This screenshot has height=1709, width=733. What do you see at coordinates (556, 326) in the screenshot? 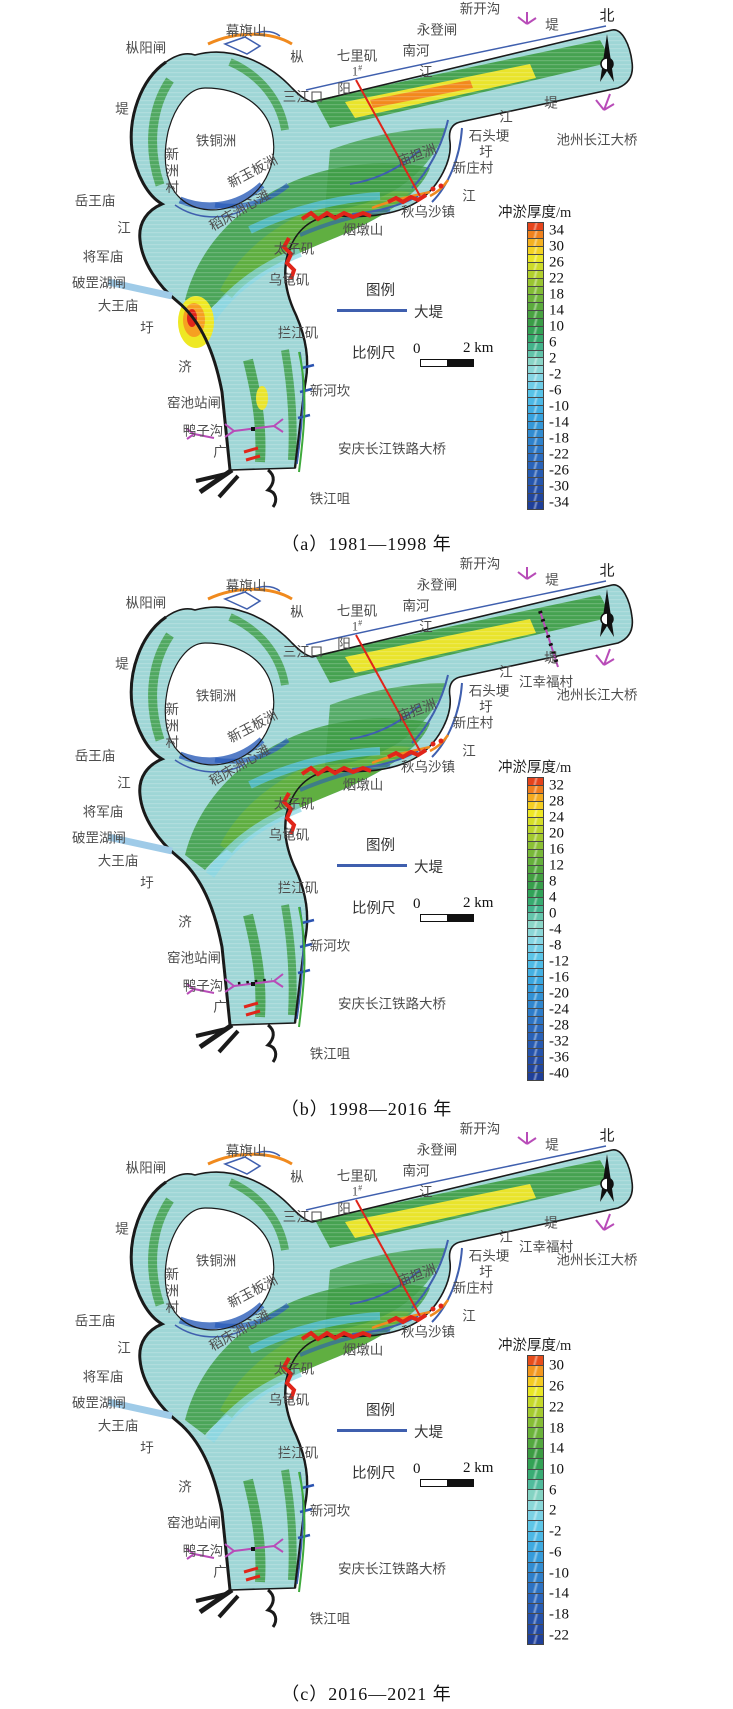
I see `colorbar-tick-label: 10` at bounding box center [556, 326].